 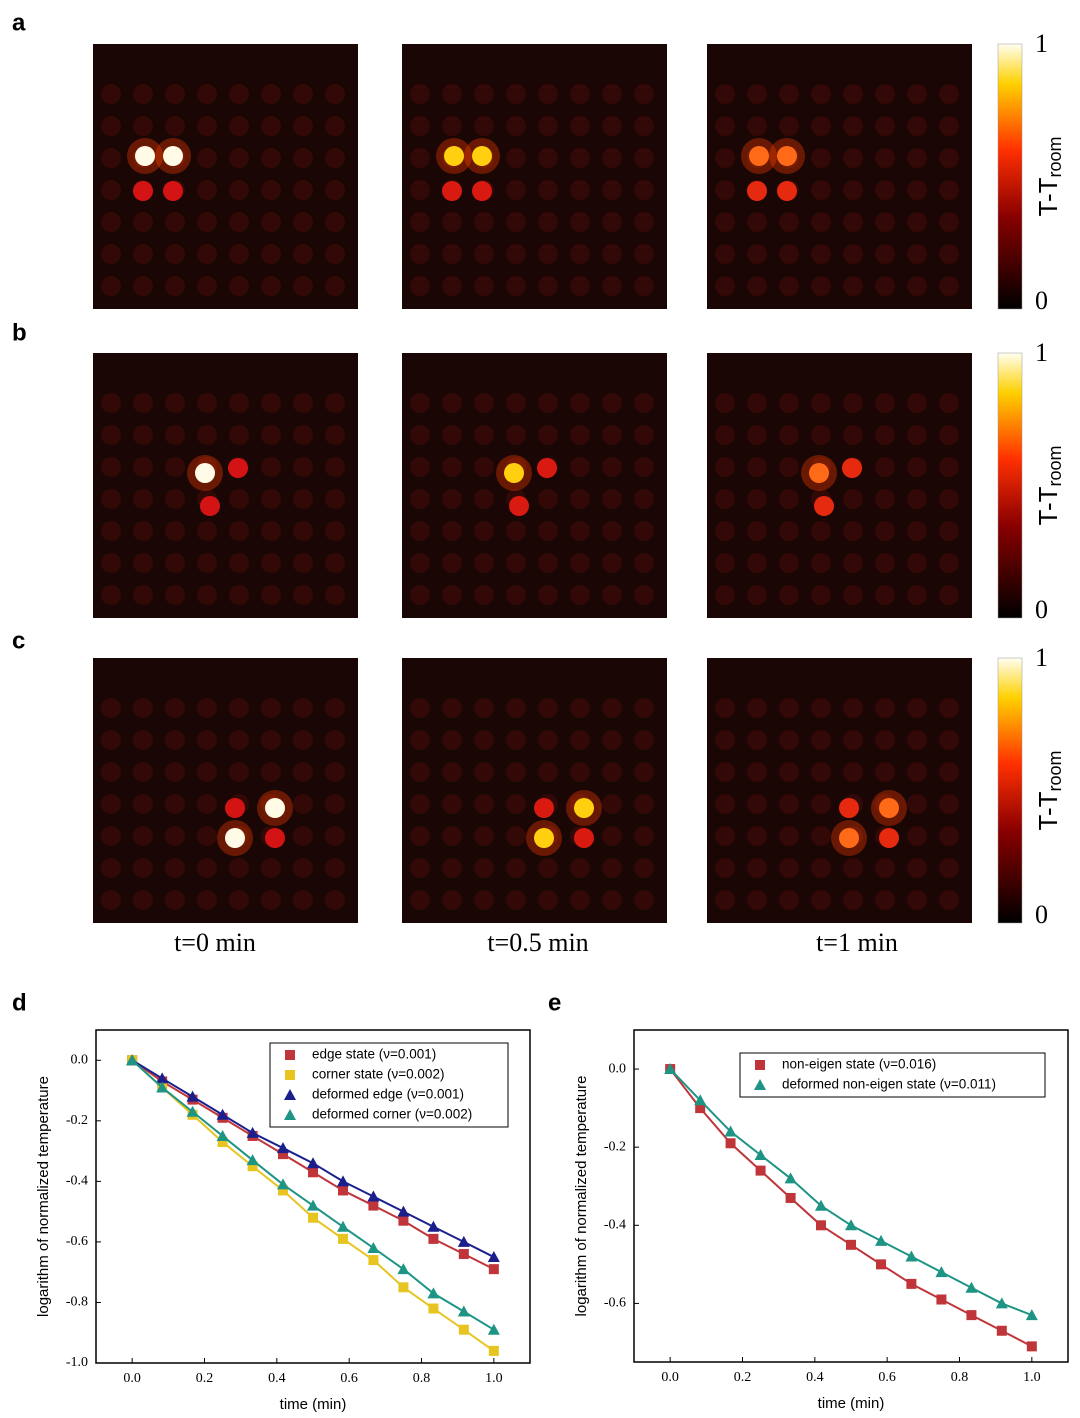 What do you see at coordinates (859, 1064) in the screenshot?
I see `legend-label: non-eigen state (ν=0.016)` at bounding box center [859, 1064].